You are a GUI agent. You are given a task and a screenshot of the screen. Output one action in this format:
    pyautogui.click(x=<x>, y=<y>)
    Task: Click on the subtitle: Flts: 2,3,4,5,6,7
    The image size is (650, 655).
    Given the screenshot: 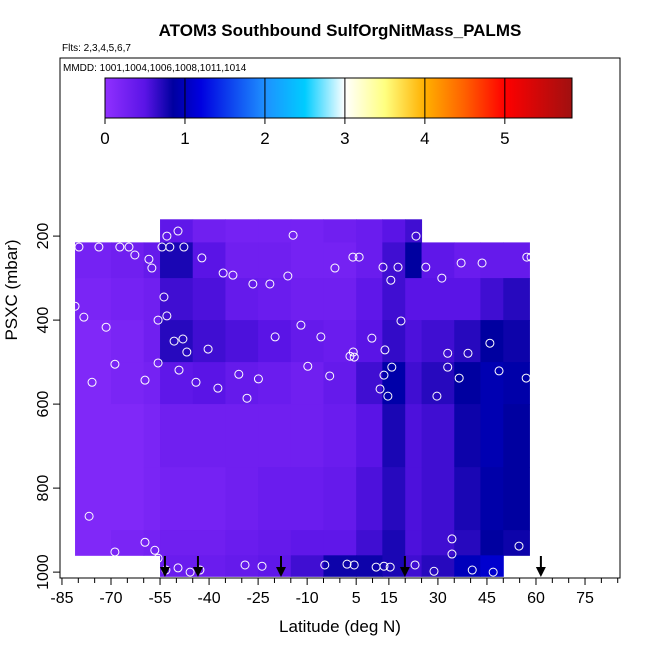 What is the action you would take?
    pyautogui.click(x=96, y=48)
    